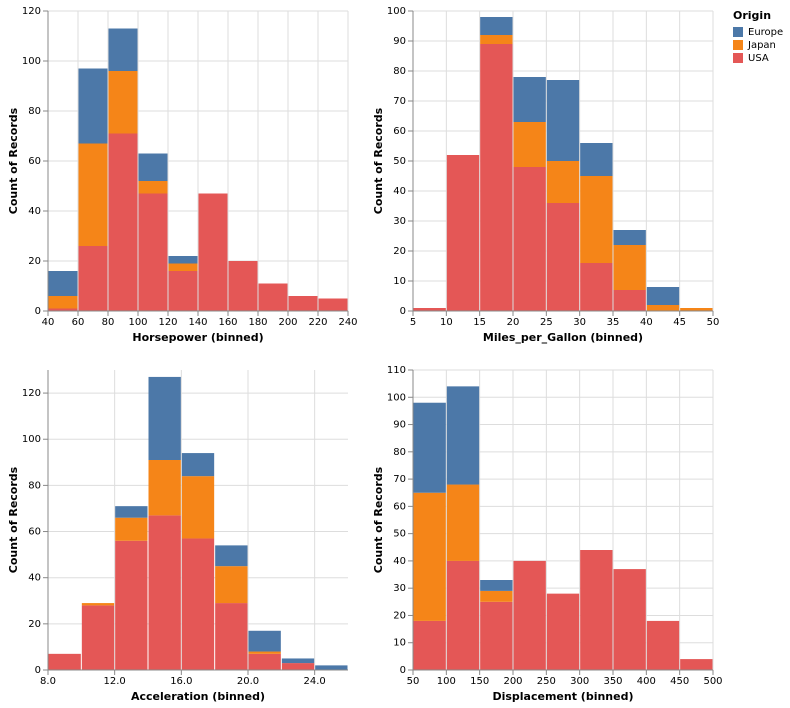  I want to click on x-tick-label: 300, so click(579, 681).